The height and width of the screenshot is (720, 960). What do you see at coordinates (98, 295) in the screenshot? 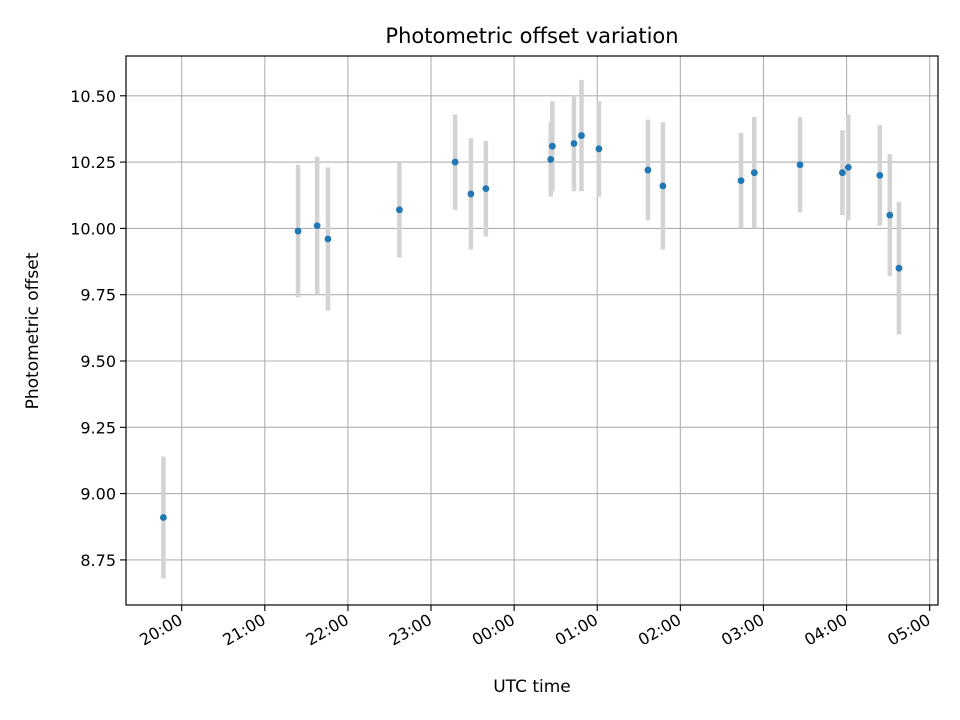
I see `y-tick-label: 9.75` at bounding box center [98, 295].